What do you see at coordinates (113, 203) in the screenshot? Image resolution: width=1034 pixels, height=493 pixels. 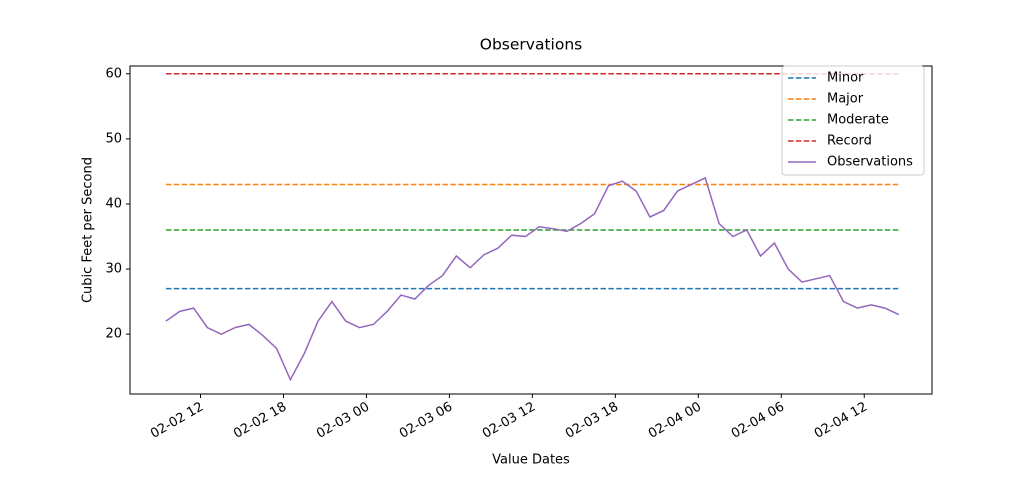 I see `y-tick-label: 40` at bounding box center [113, 203].